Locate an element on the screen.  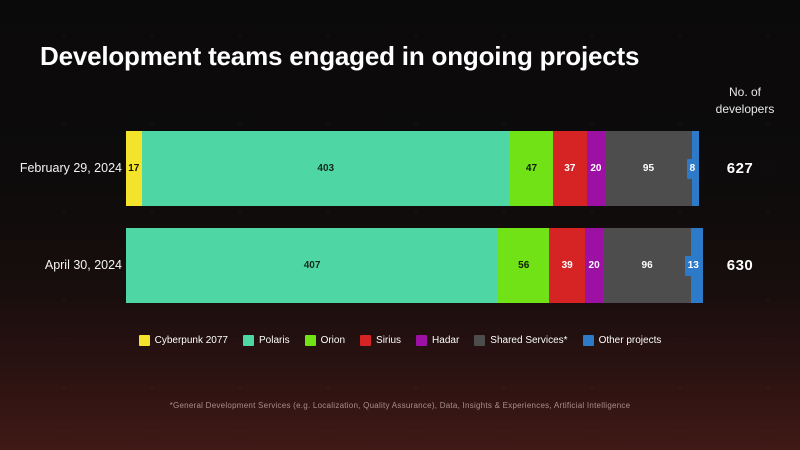
bar-segment: 37 is located at coordinates (569, 168).